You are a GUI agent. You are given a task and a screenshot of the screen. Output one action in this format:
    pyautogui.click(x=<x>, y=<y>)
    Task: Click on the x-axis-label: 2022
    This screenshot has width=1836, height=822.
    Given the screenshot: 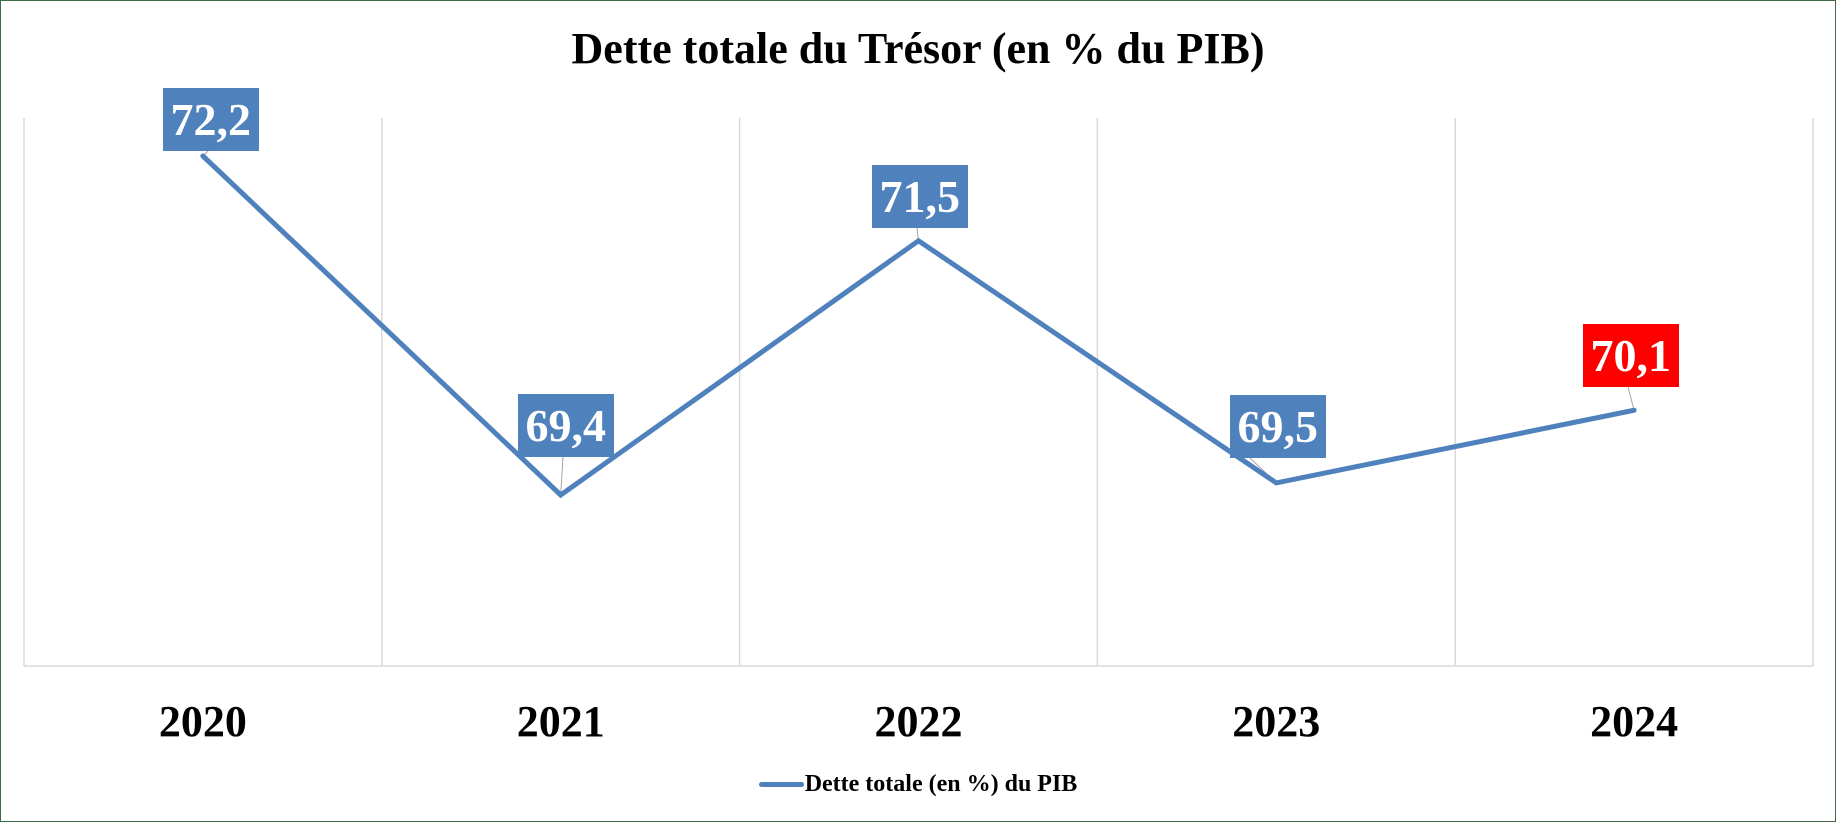 What is the action you would take?
    pyautogui.click(x=918, y=721)
    